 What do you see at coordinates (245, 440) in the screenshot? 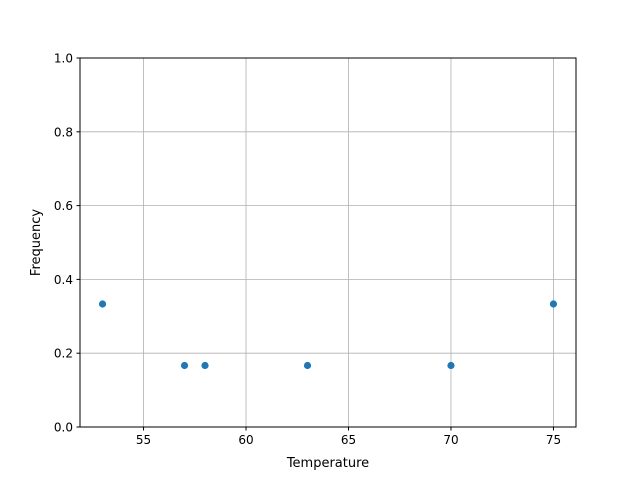
I see `x-tick-label: 60` at bounding box center [245, 440].